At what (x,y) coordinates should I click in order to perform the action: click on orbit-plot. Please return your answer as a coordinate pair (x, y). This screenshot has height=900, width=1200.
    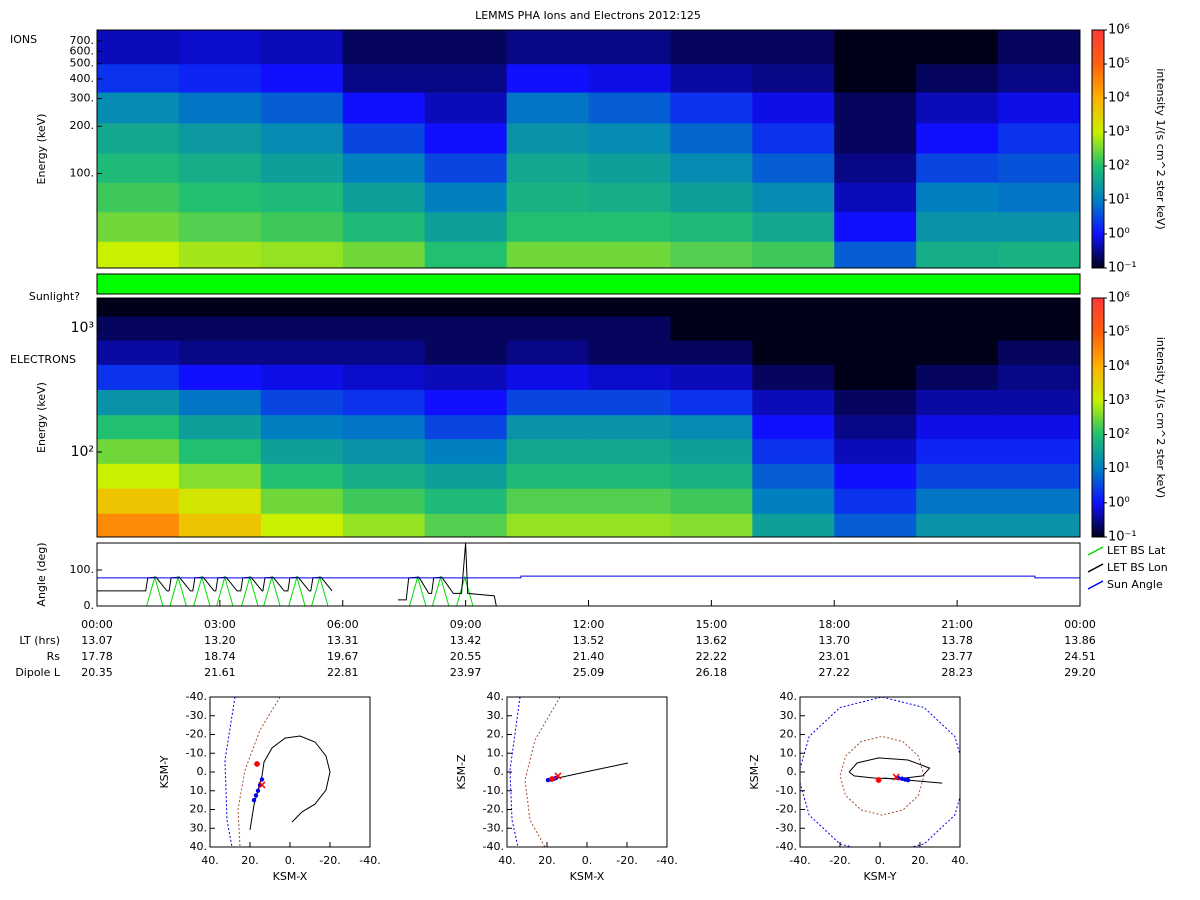
    Looking at the image, I should click on (277, 772).